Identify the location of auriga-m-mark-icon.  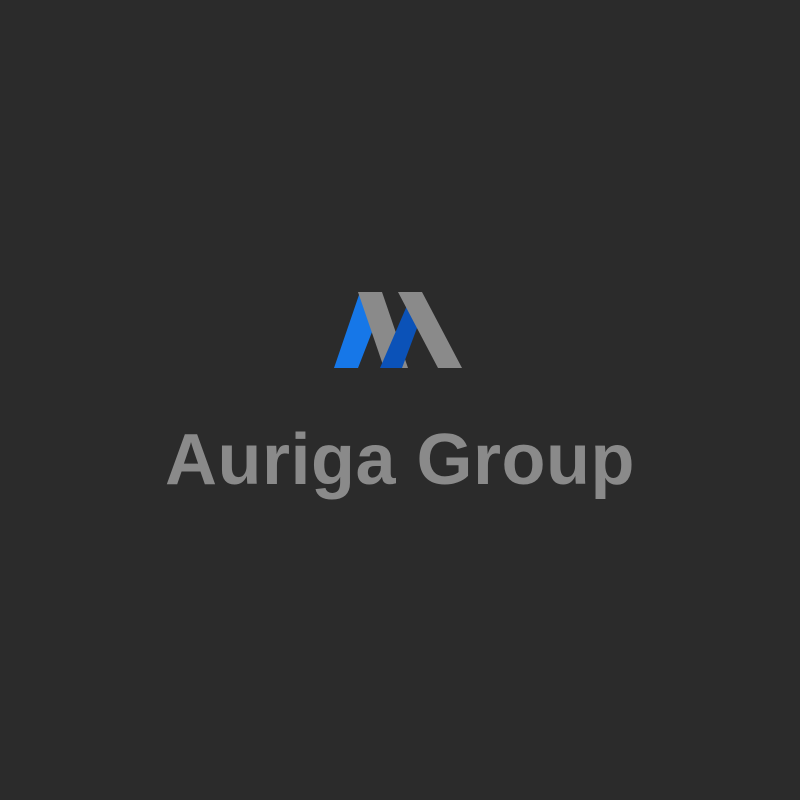
(398, 330).